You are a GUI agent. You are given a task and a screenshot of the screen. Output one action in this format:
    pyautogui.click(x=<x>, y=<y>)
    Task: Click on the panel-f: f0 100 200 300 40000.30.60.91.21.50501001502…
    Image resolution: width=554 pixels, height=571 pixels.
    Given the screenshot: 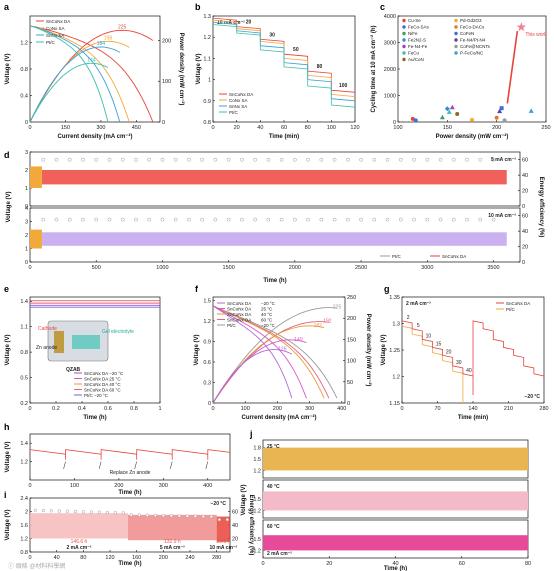 What is the action you would take?
    pyautogui.click(x=283, y=352)
    